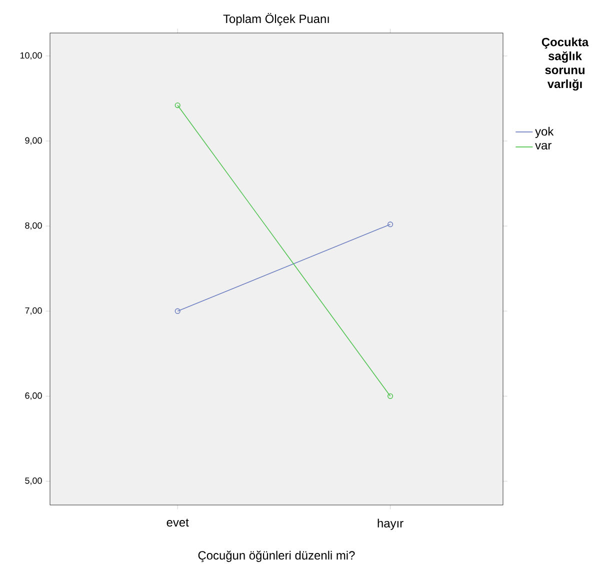 The width and height of the screenshot is (605, 579). I want to click on y-tick-label: 6,00, so click(33, 396).